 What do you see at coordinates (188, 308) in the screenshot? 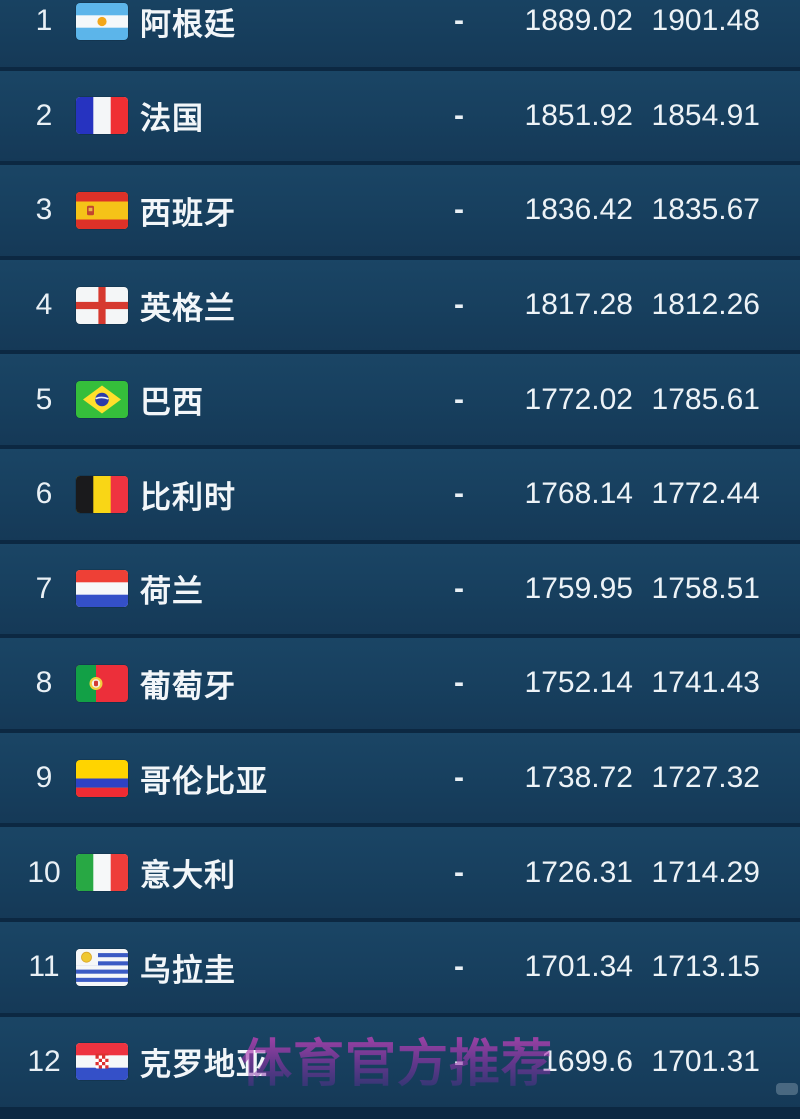
I see `team-name: 英格兰` at bounding box center [188, 308].